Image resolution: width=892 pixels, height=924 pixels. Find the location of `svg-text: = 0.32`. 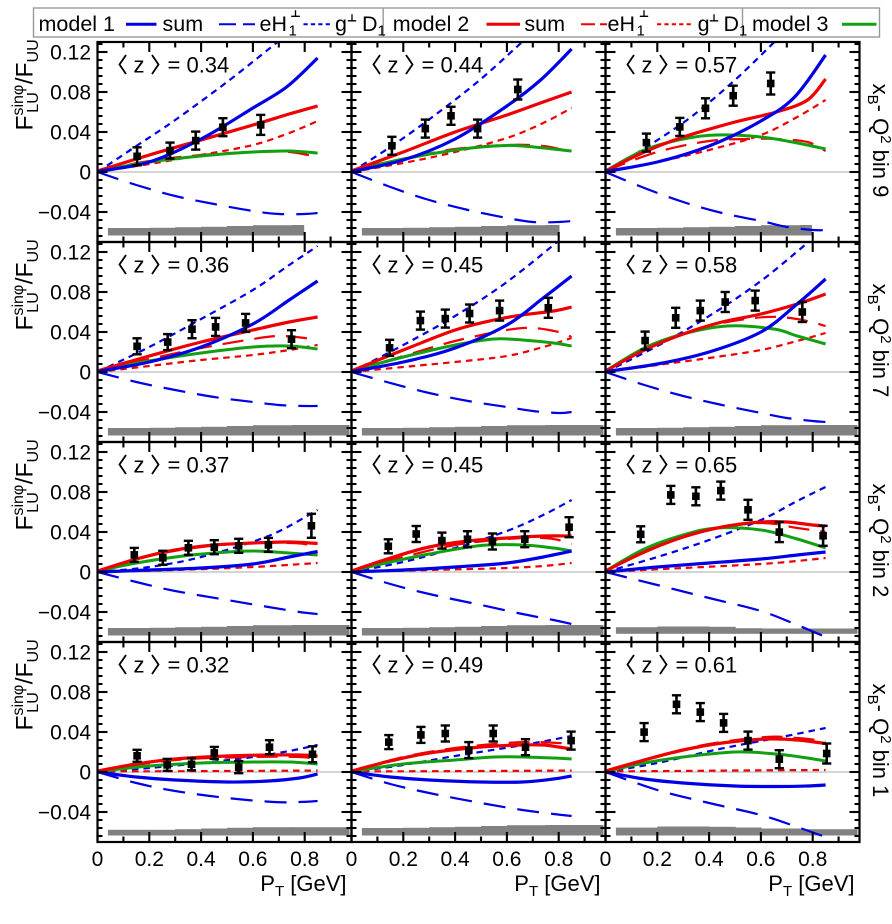

svg-text: = 0.32 is located at coordinates (199, 665).